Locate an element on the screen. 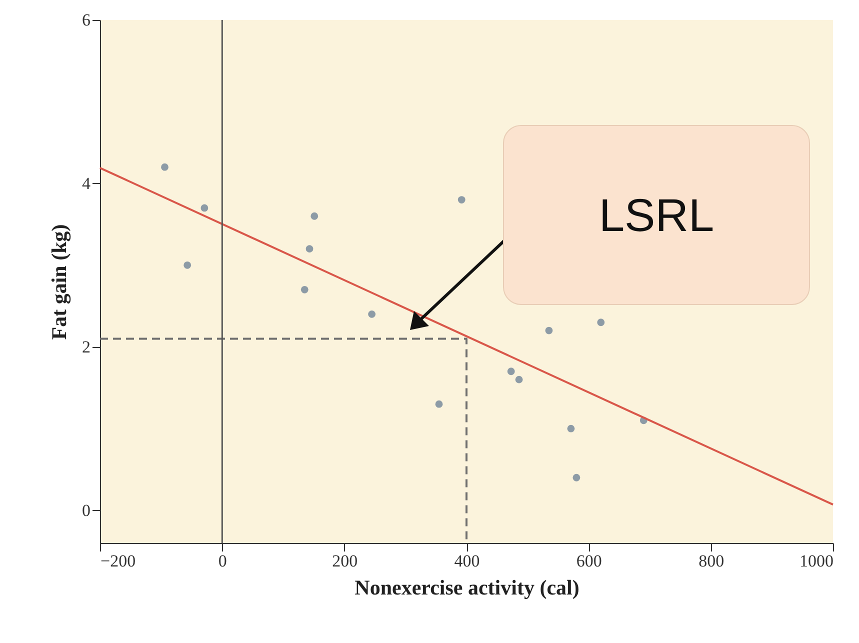  x-axis-title: Nonexercise activity (cal) is located at coordinates (467, 588).